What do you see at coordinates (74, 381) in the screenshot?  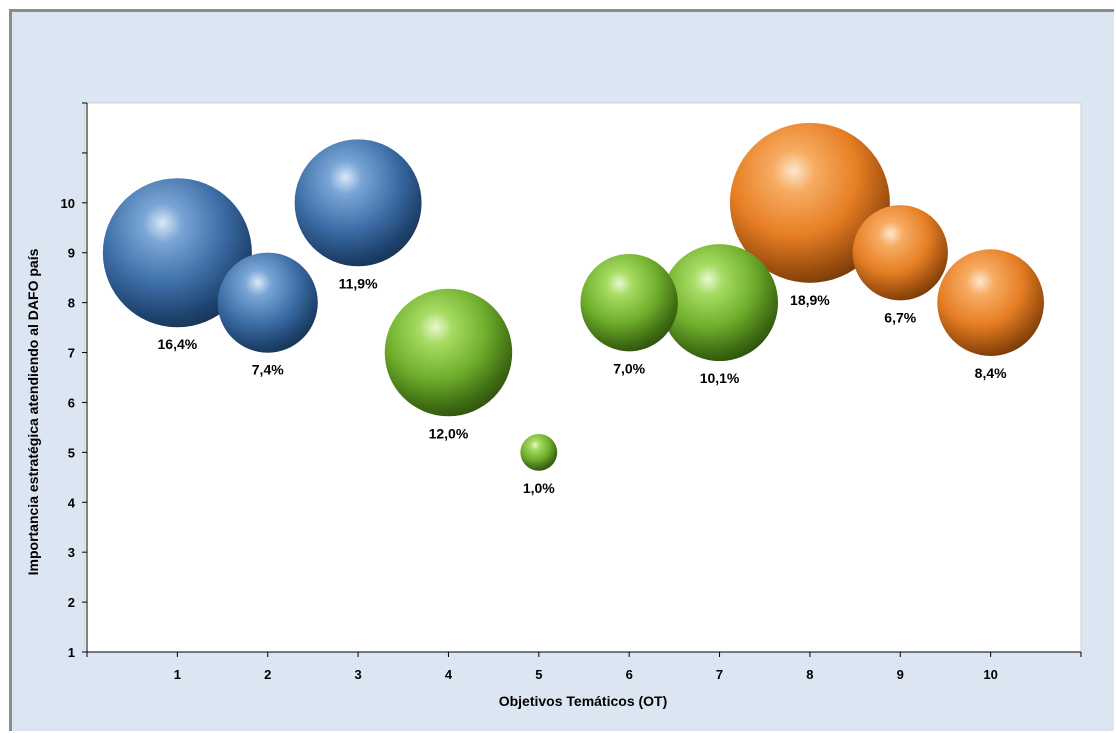 I see `y-axis: 1 2 3 4 5 6 7 8 9 10` at bounding box center [74, 381].